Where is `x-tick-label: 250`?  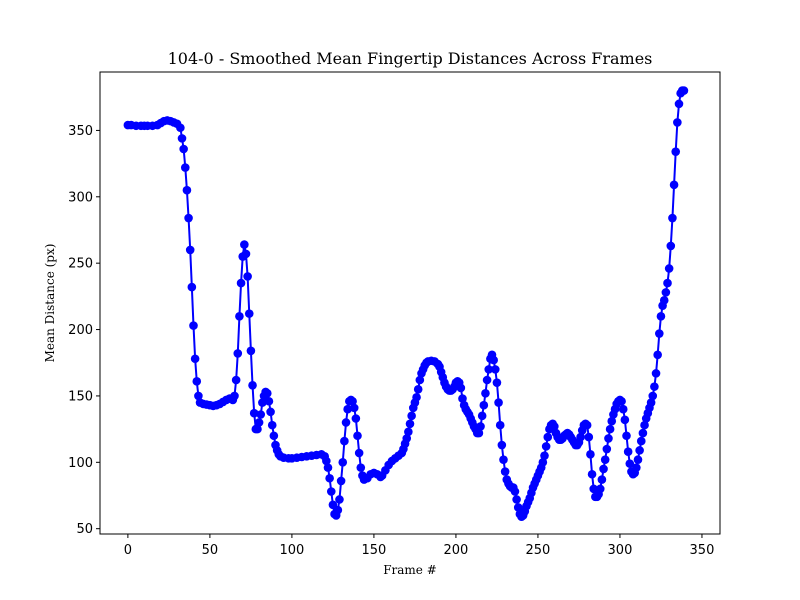 x-tick-label: 250 is located at coordinates (538, 550).